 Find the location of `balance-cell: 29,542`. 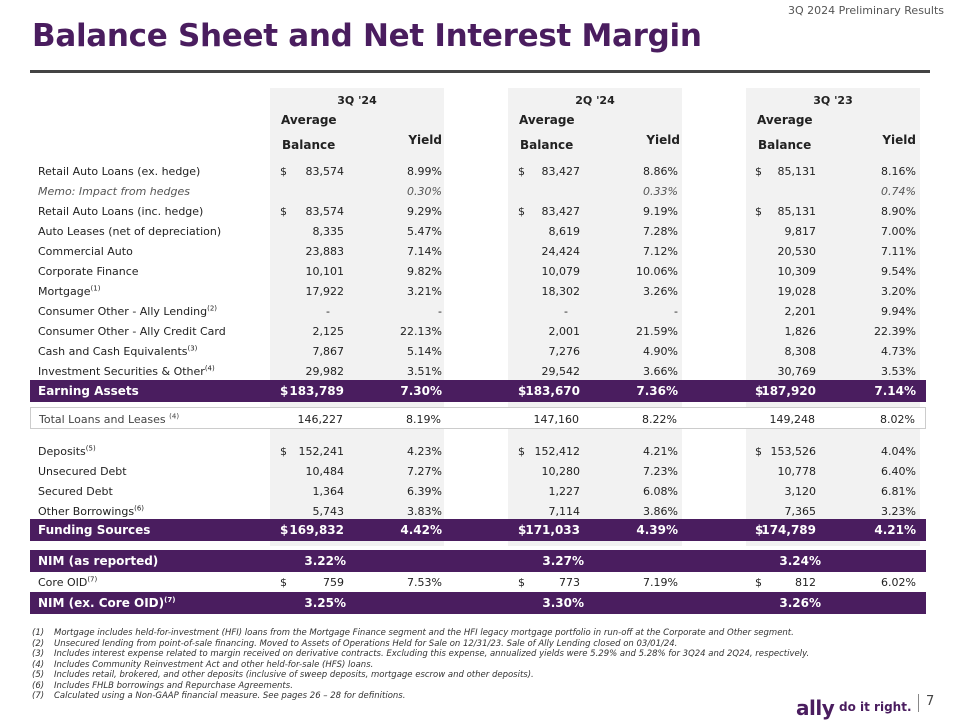

balance-cell: 29,542 is located at coordinates (561, 371).